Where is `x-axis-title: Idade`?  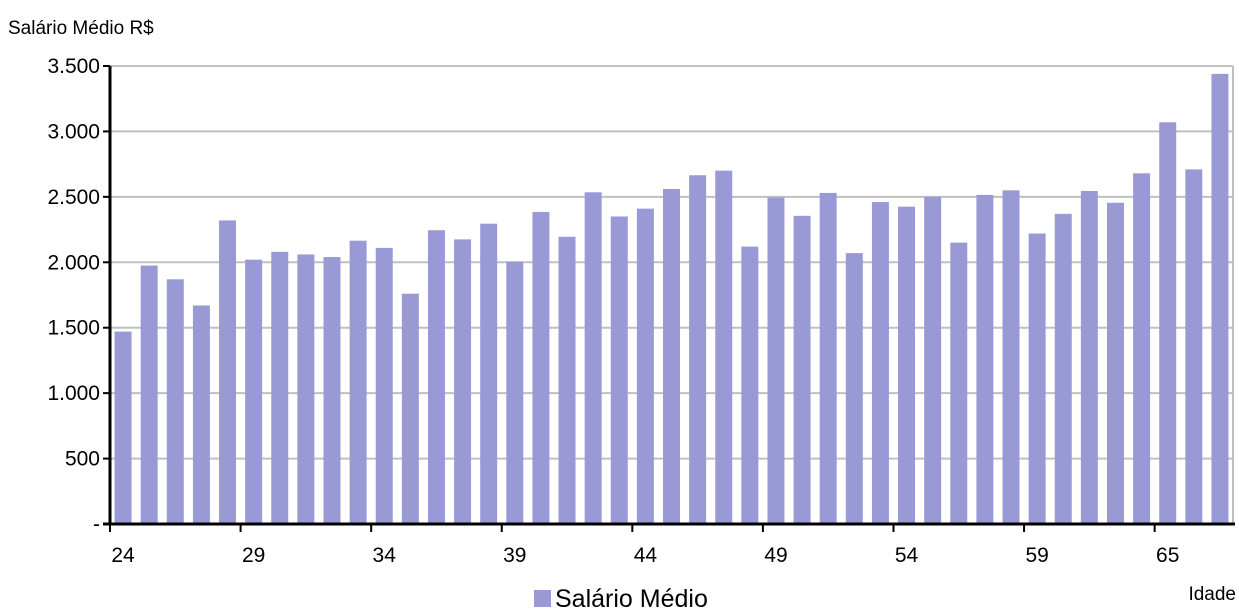 x-axis-title: Idade is located at coordinates (1212, 594).